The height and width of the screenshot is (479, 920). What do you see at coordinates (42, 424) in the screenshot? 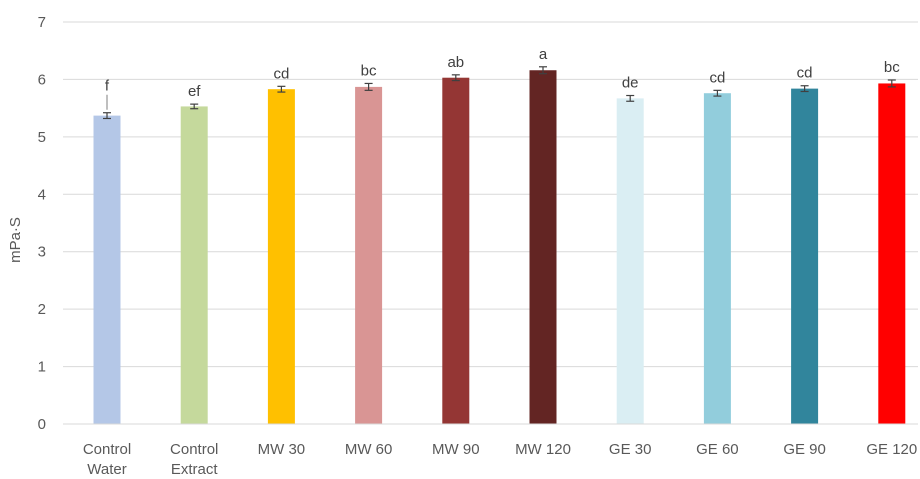
I see `y-tick-label: 0` at bounding box center [42, 424].